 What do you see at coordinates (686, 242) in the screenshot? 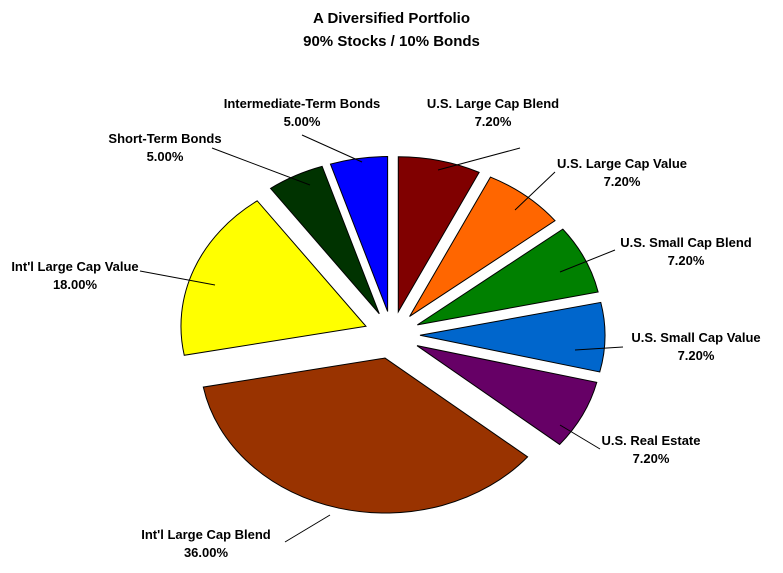
I see `slice-label-2: U.S. Small Cap Blend` at bounding box center [686, 242].